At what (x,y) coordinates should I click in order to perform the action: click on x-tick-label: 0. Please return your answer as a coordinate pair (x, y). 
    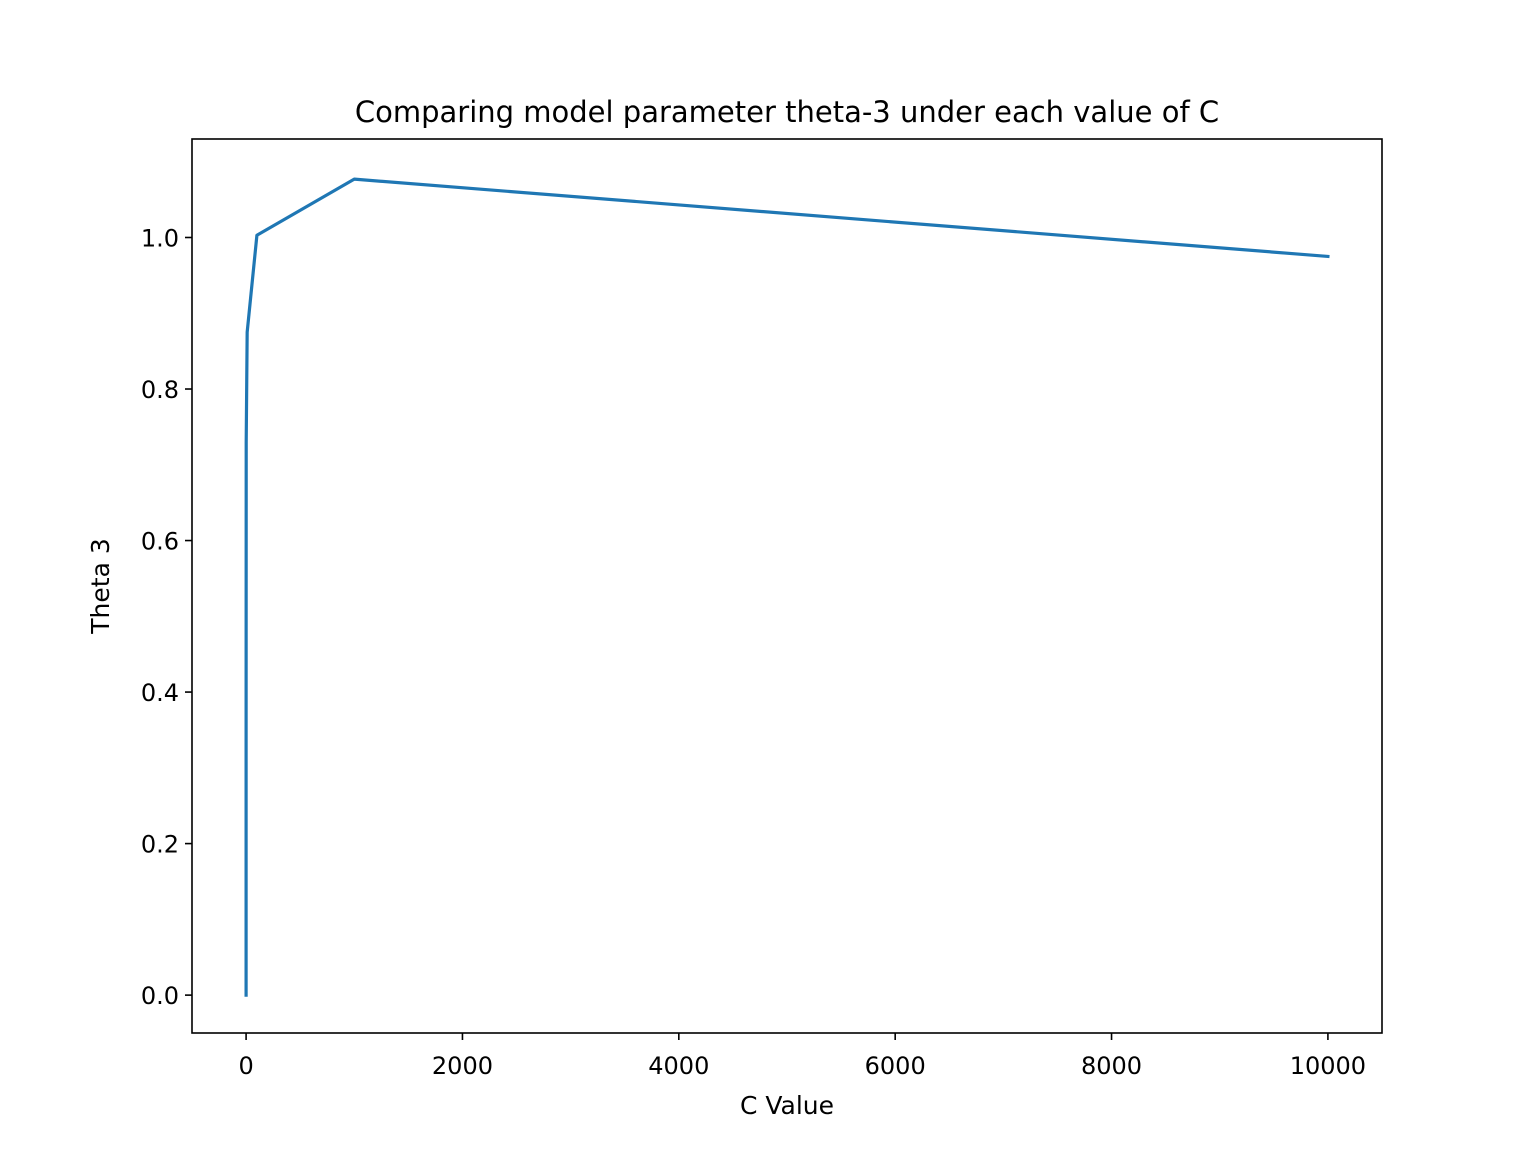
    Looking at the image, I should click on (245, 1066).